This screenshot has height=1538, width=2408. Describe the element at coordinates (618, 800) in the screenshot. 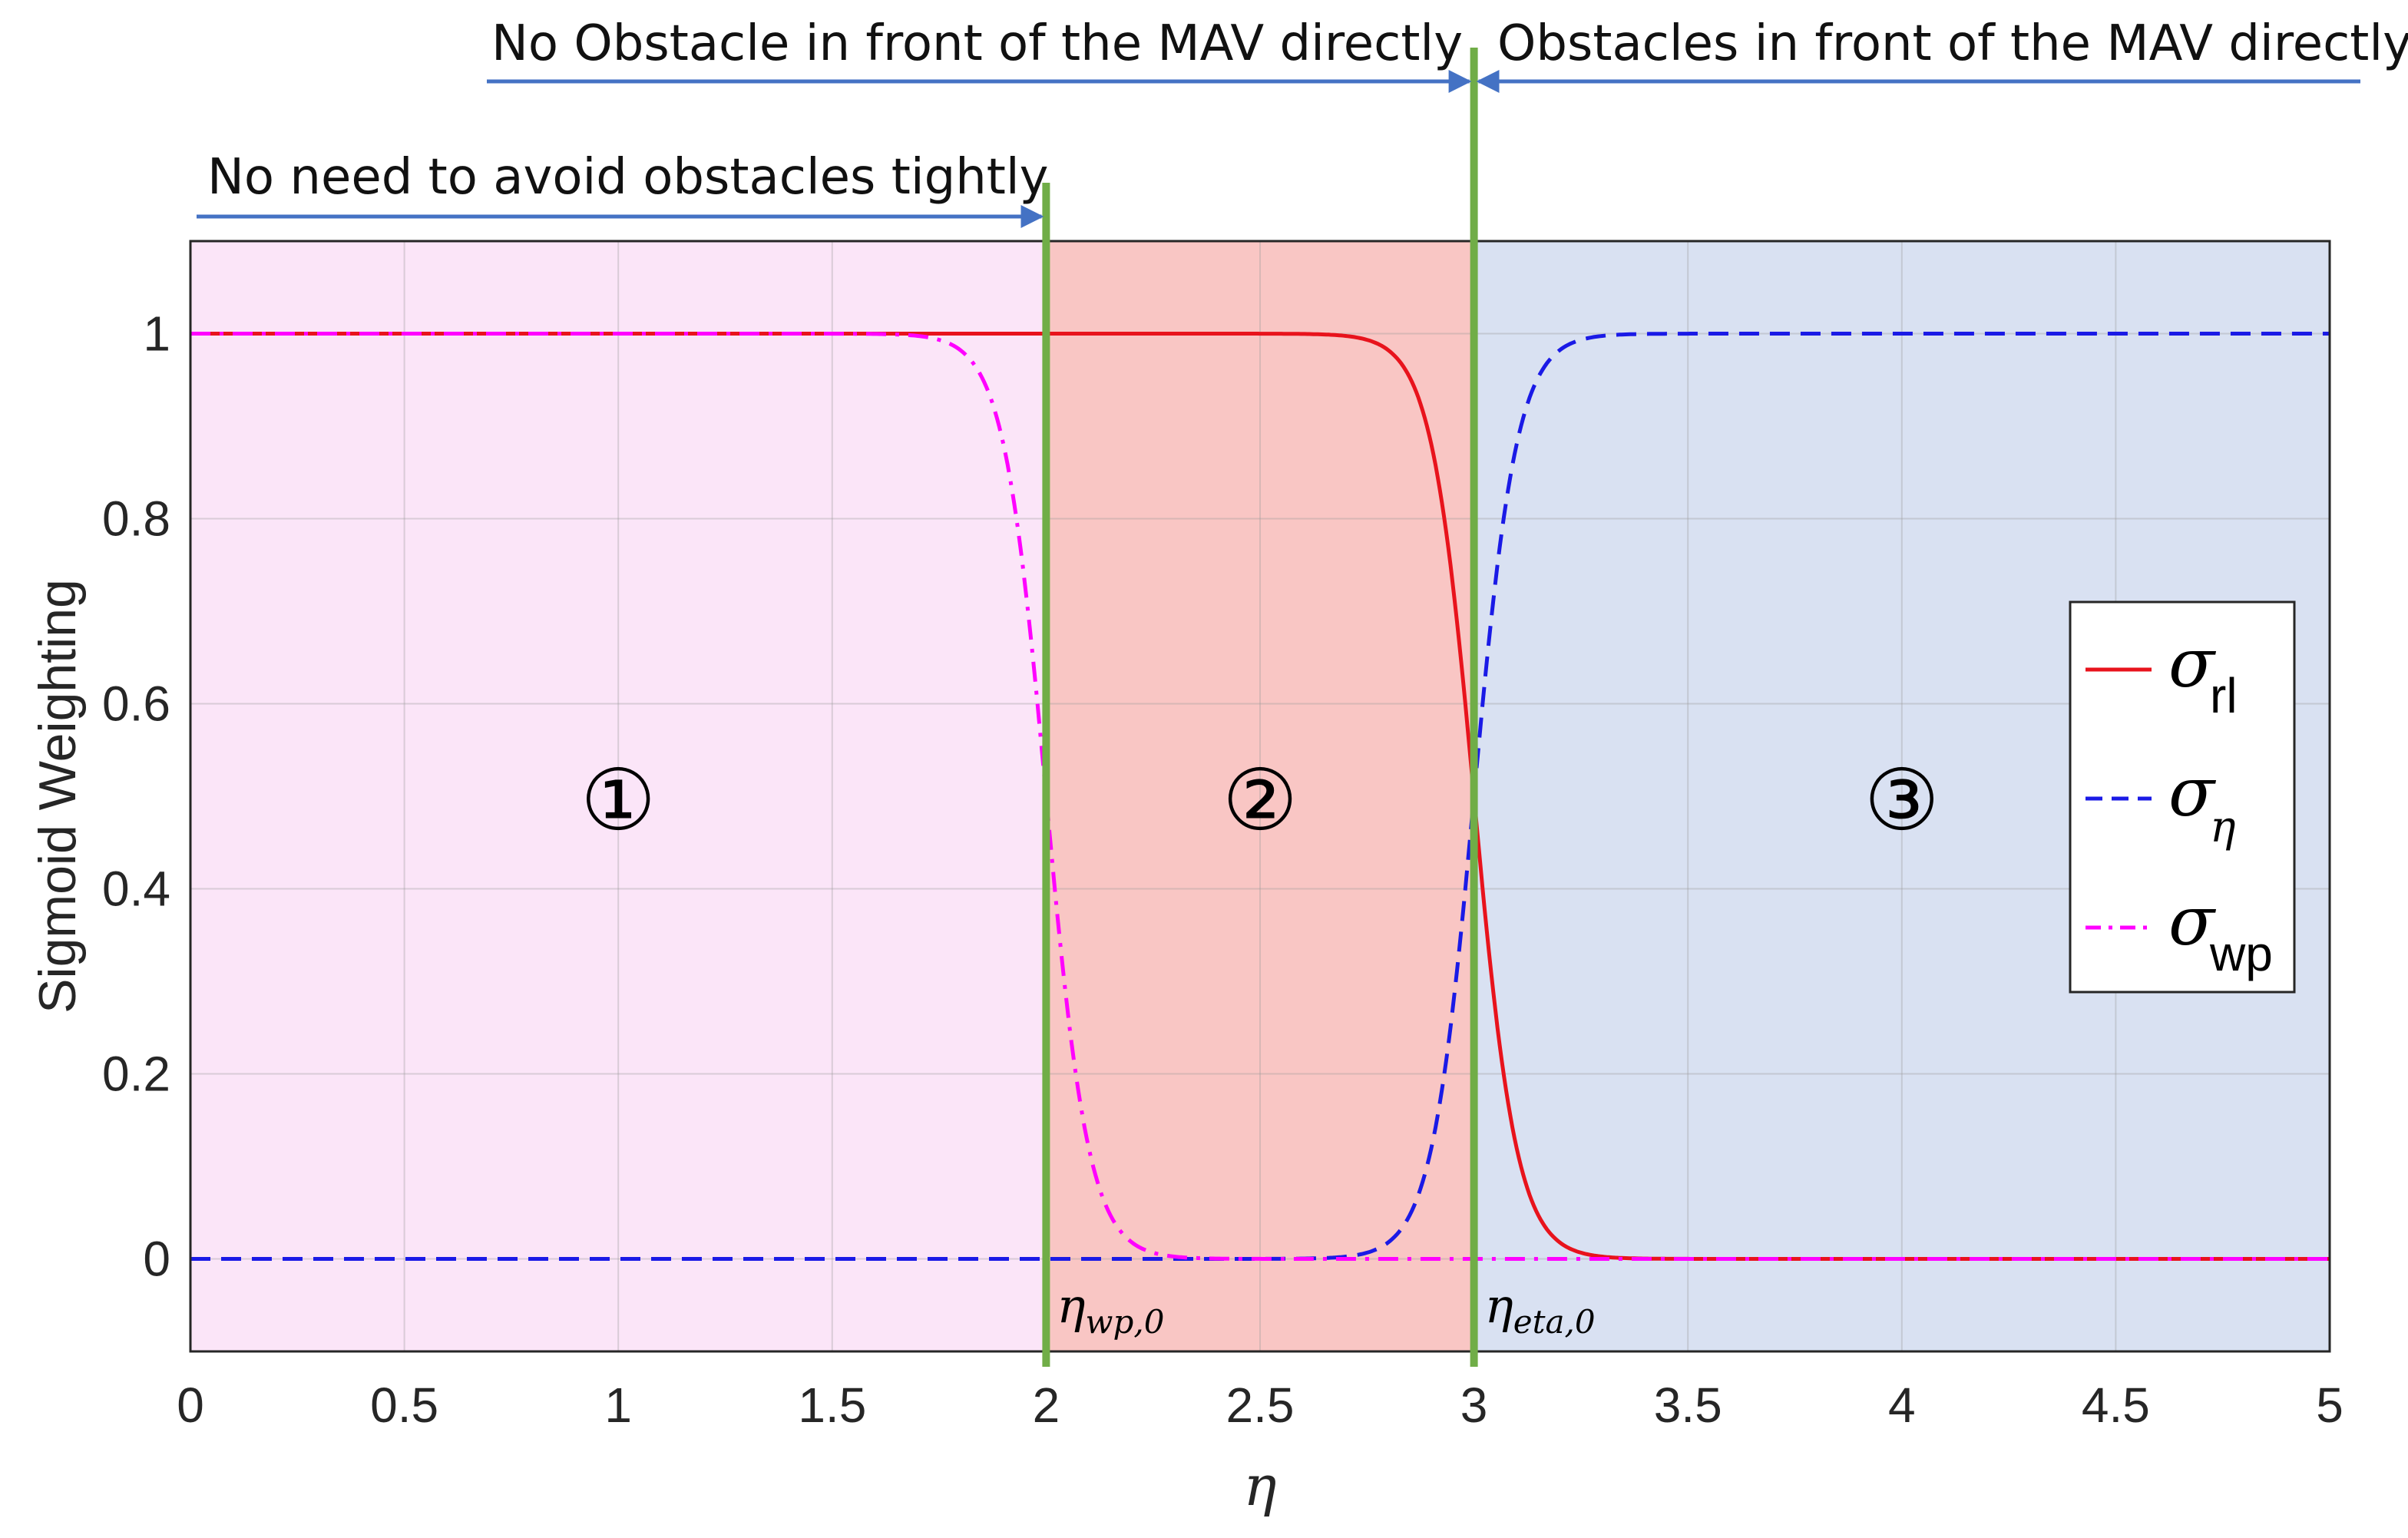

I see `region-1-label: ①` at that location.